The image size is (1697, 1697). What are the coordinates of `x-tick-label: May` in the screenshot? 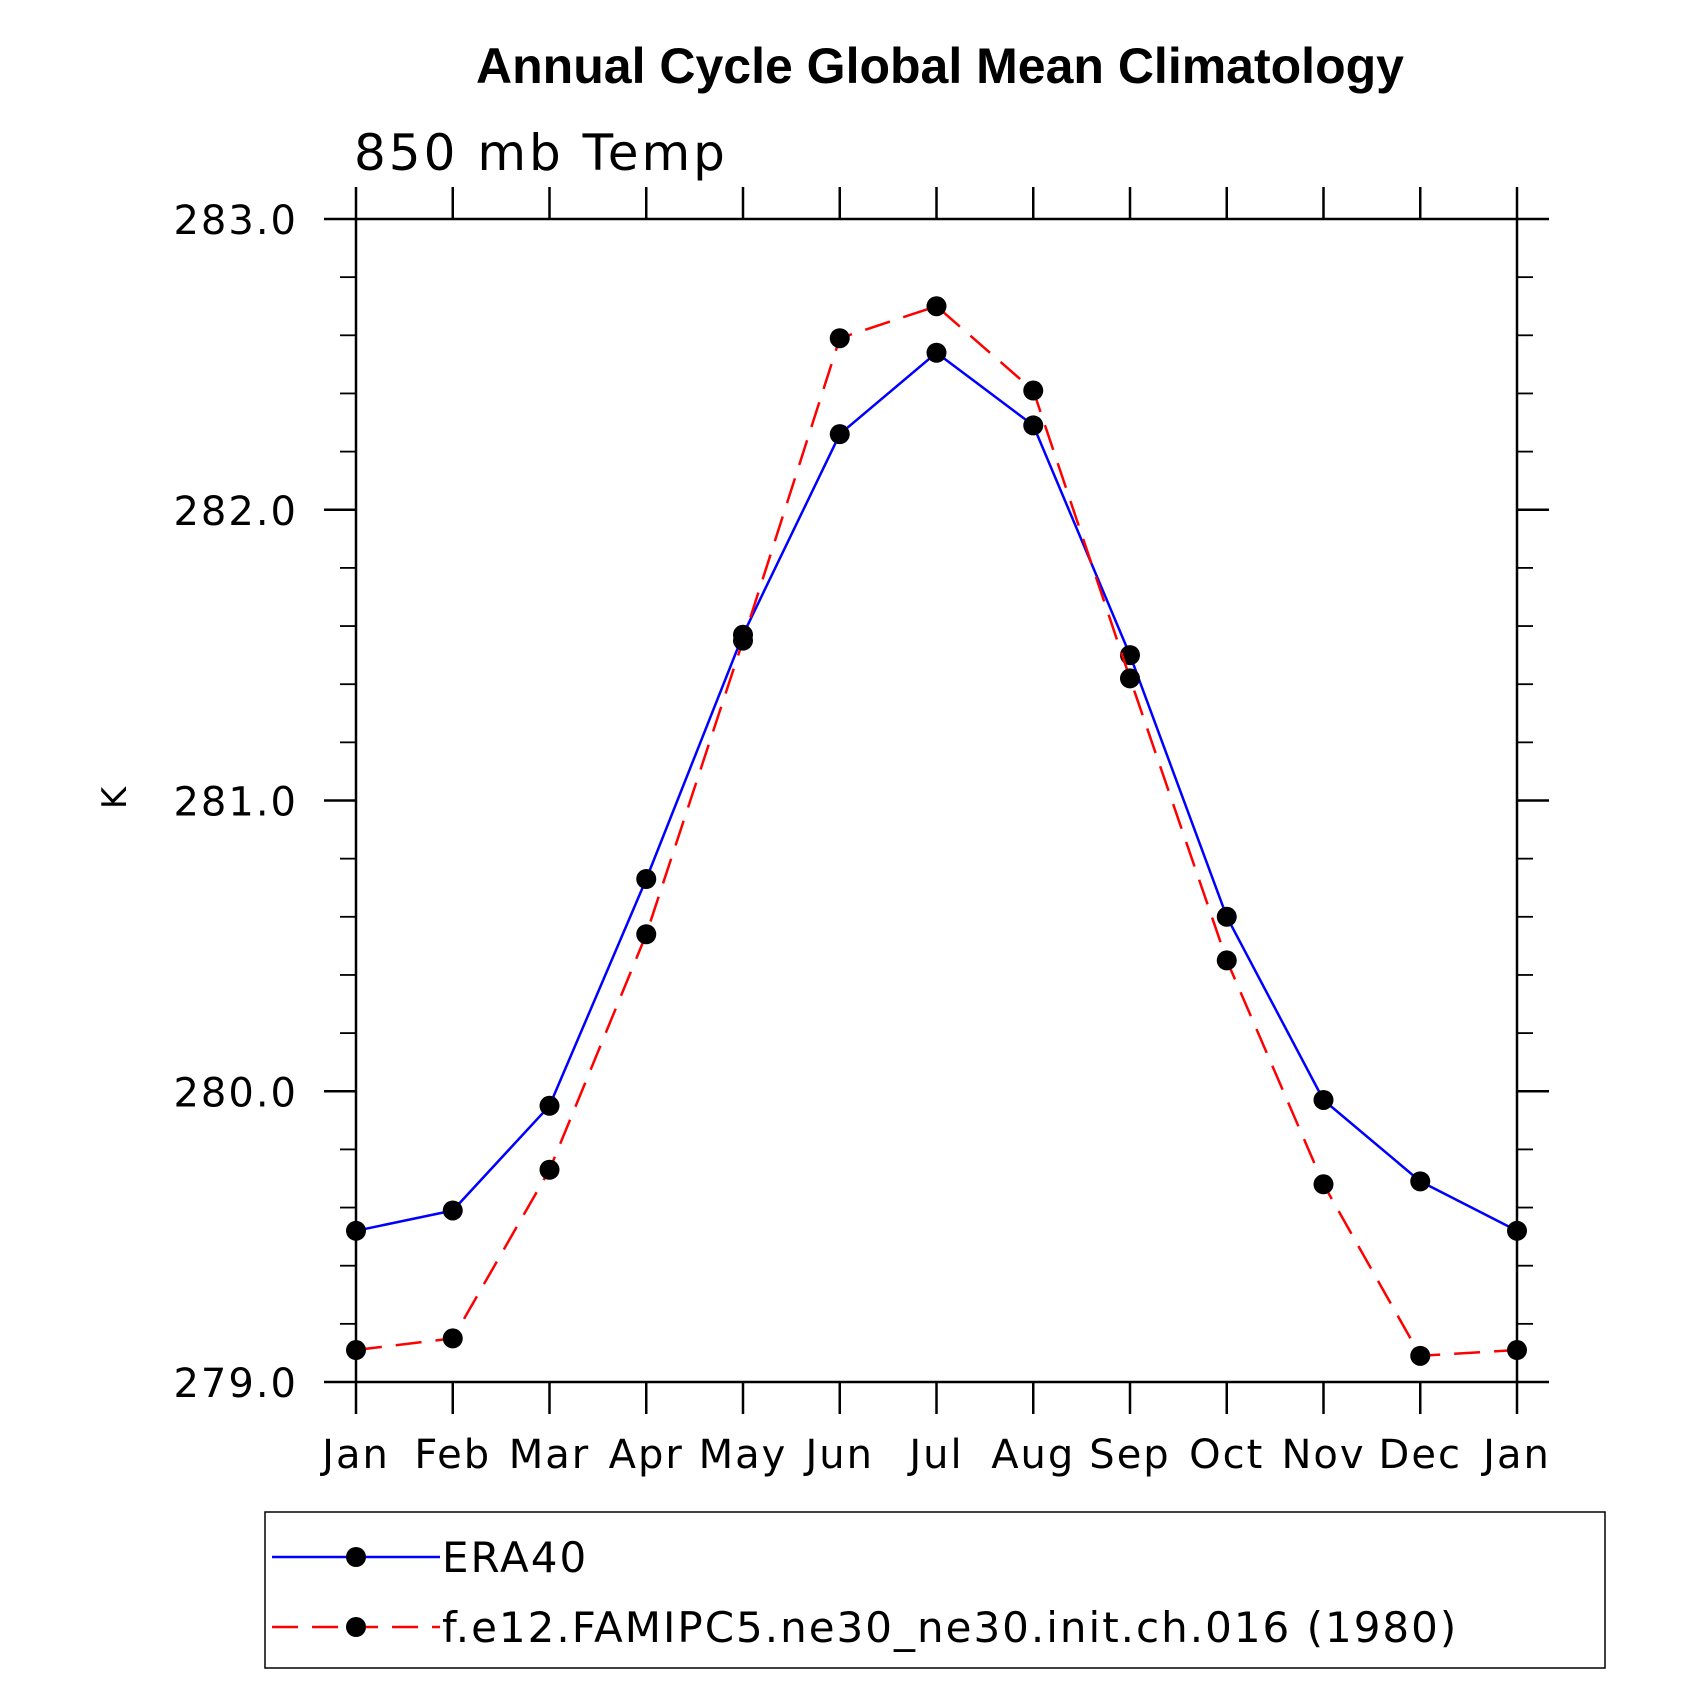 It's located at (743, 1455).